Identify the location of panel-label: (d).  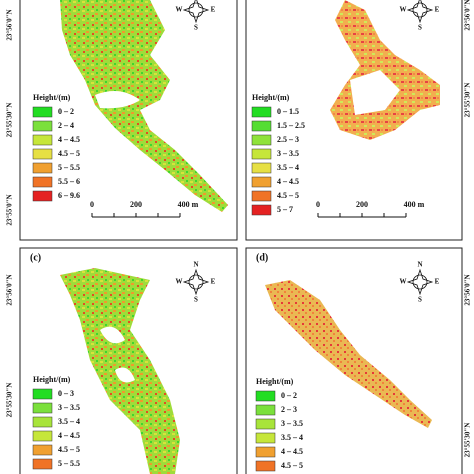
(262, 257).